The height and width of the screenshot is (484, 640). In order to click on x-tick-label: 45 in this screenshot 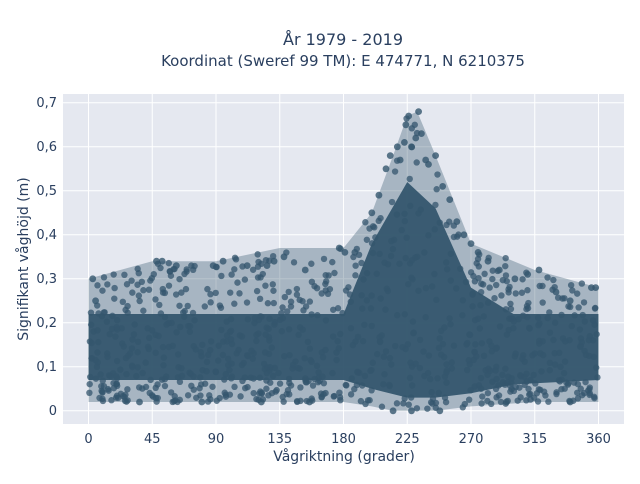, I will do `click(152, 439)`.